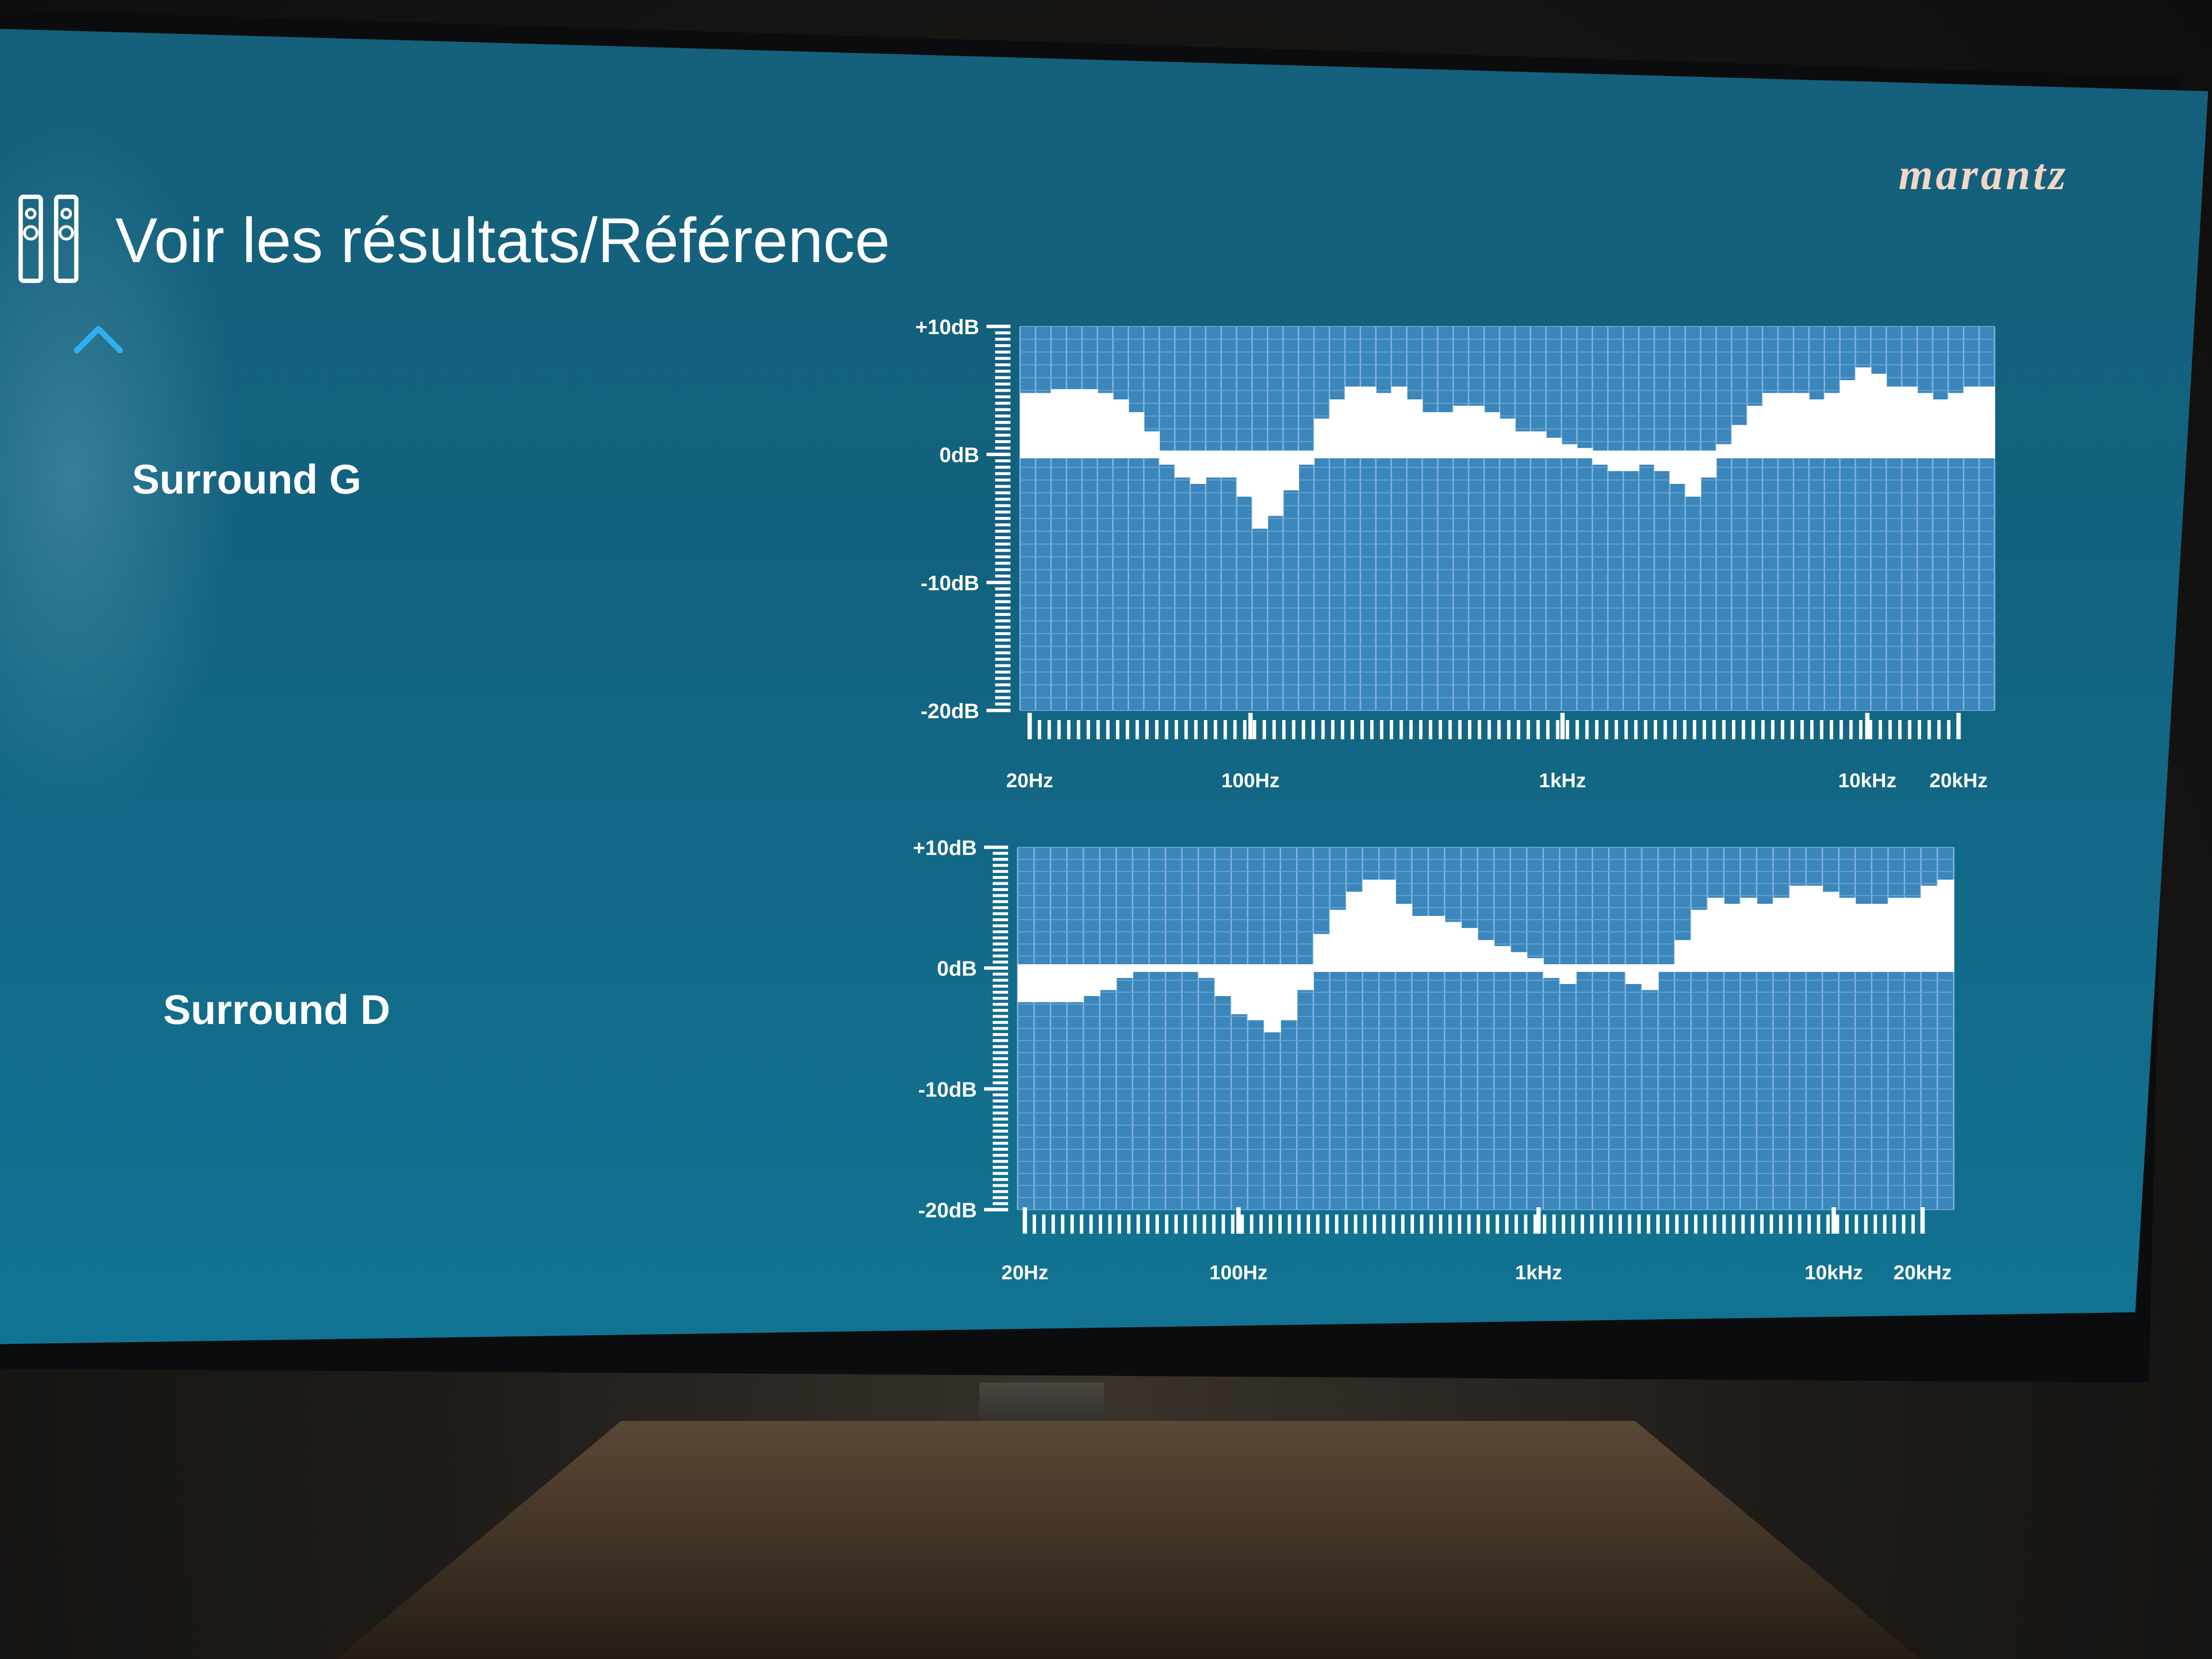 The width and height of the screenshot is (2212, 1659). I want to click on speaker-label-surround-g: Surround G, so click(246, 480).